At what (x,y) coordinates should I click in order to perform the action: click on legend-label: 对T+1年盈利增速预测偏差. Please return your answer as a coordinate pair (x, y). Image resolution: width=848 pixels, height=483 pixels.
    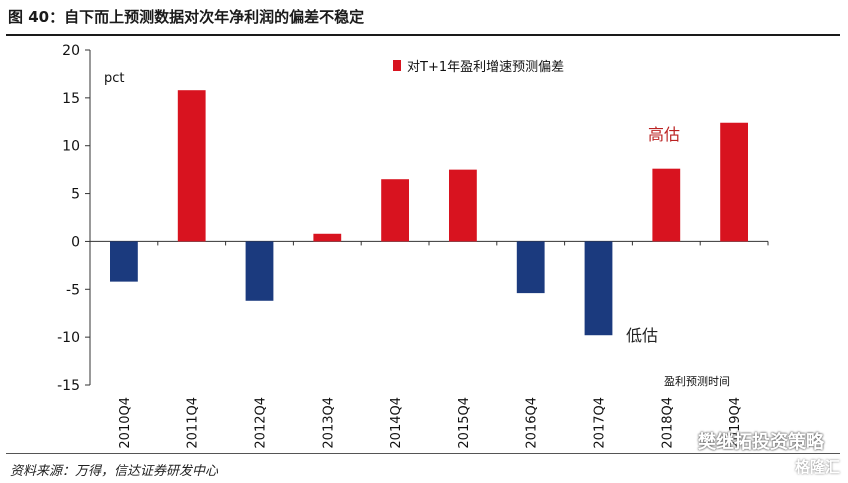
    Looking at the image, I should click on (485, 67).